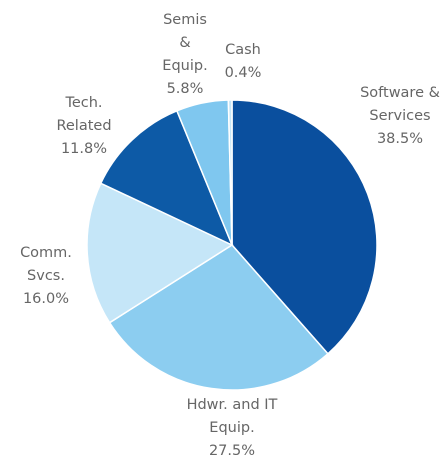  What do you see at coordinates (46, 299) in the screenshot?
I see `value-label: 16.0%` at bounding box center [46, 299].